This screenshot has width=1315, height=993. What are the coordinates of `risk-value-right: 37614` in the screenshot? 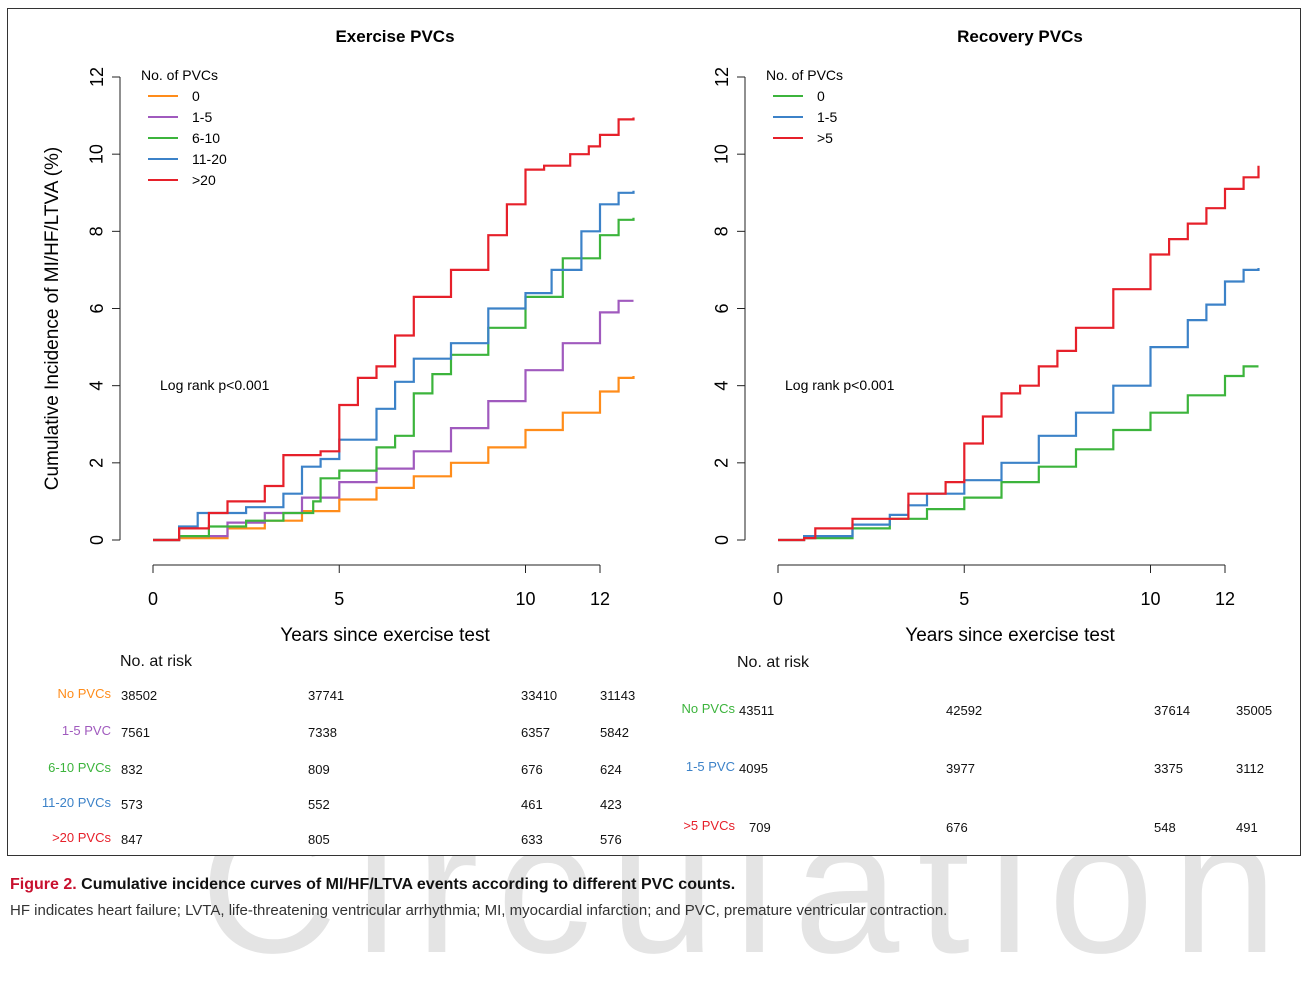 It's located at (1172, 710).